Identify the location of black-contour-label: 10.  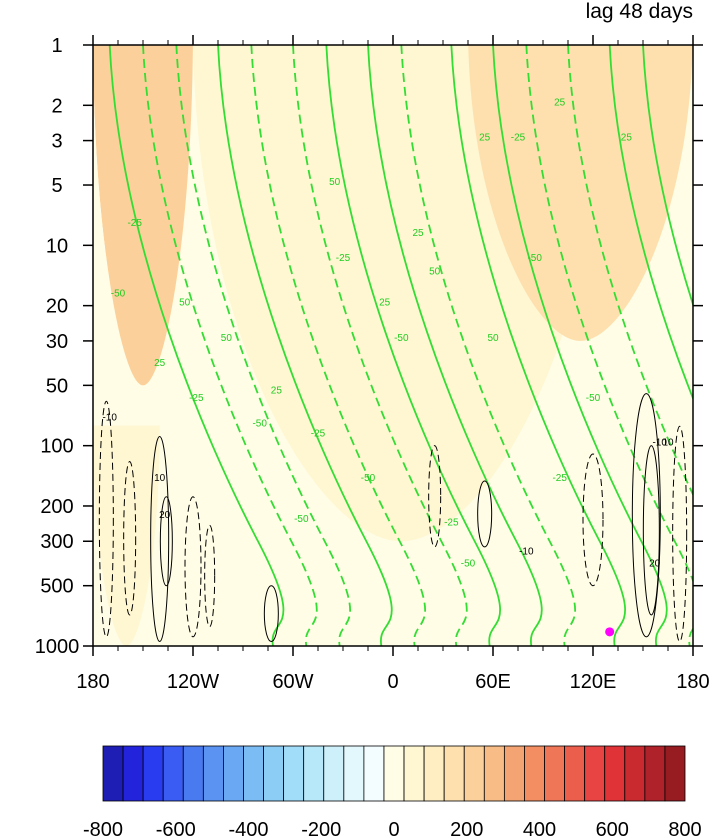
(668, 443).